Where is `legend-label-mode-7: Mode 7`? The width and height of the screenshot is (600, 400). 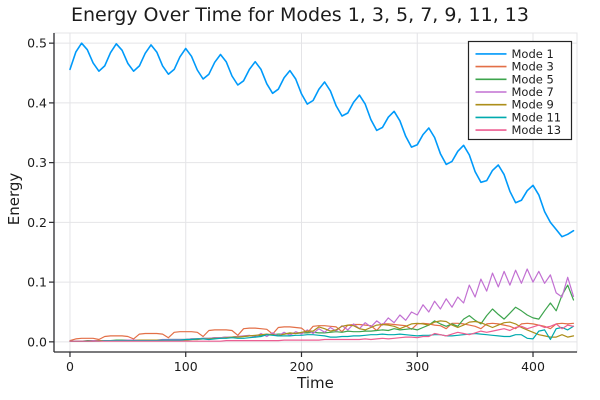
legend-label-mode-7: Mode 7 is located at coordinates (533, 92).